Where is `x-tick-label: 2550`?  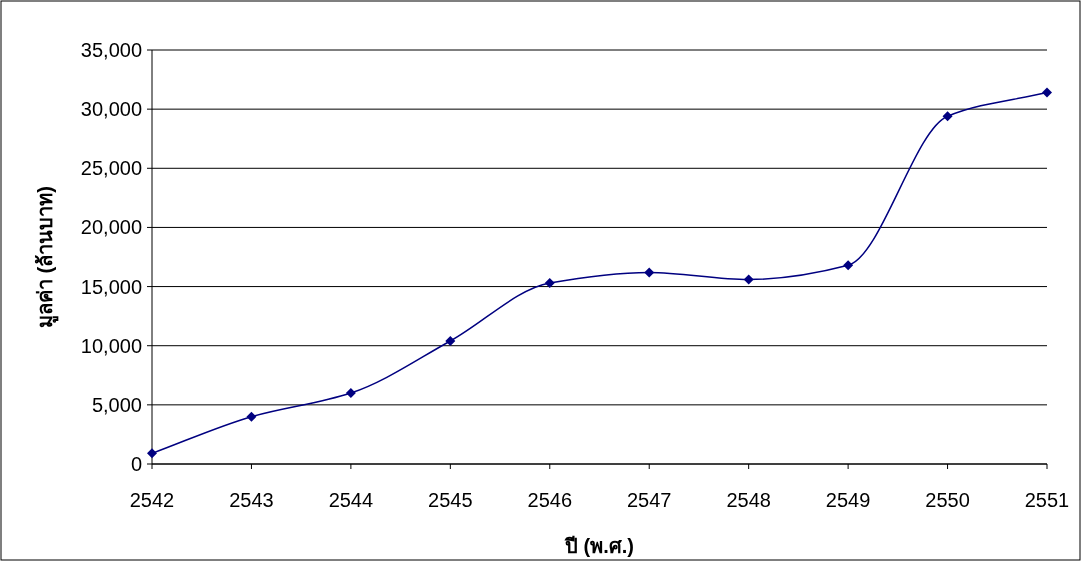 x-tick-label: 2550 is located at coordinates (947, 500).